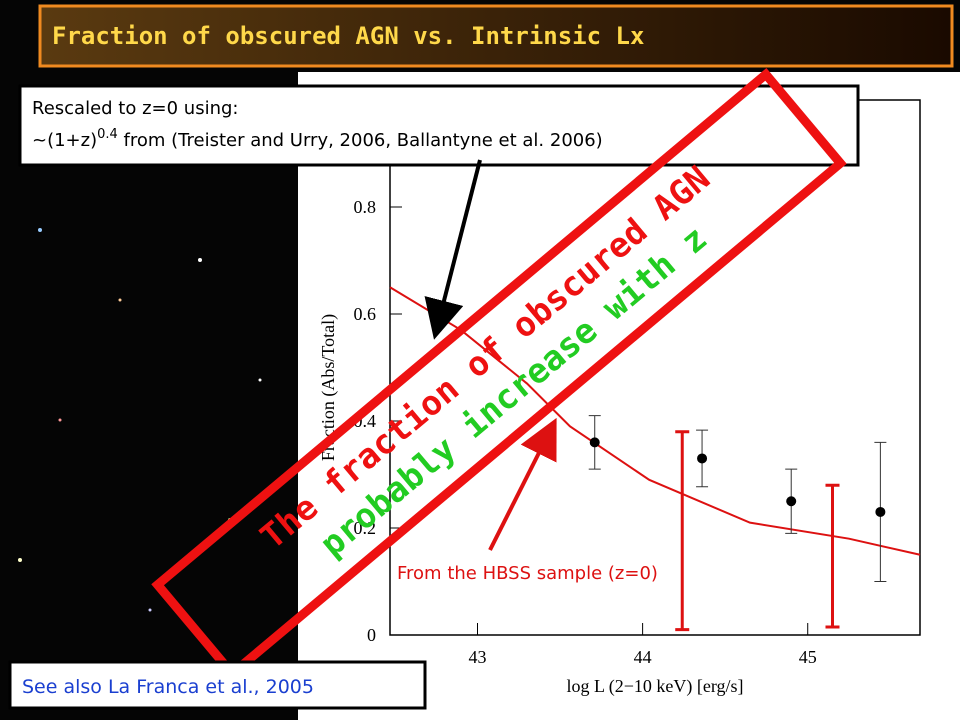 The image size is (960, 720). What do you see at coordinates (135, 108) in the screenshot?
I see `note-line: Rescaled to z=0 using:` at bounding box center [135, 108].